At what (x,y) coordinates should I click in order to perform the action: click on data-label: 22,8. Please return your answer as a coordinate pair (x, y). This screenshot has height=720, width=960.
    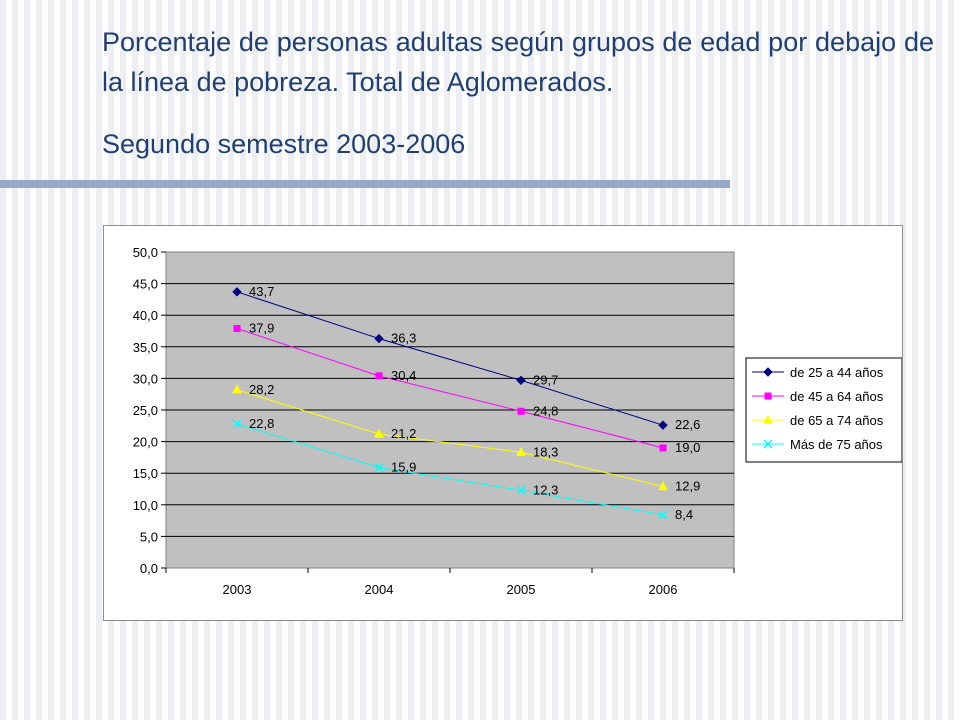
    Looking at the image, I should click on (261, 423).